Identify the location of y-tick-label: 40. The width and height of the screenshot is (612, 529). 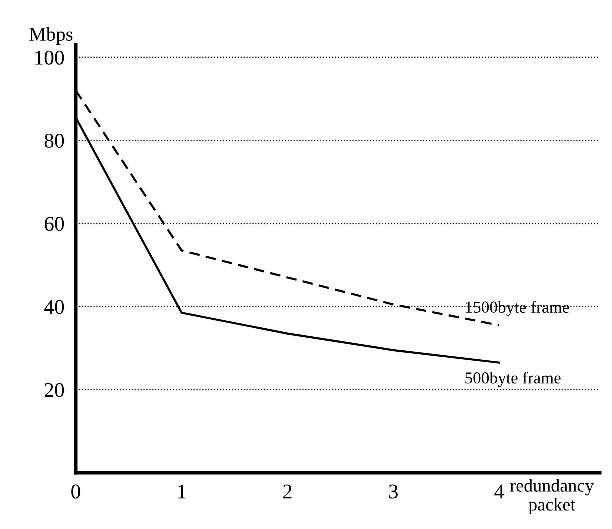
(54, 307).